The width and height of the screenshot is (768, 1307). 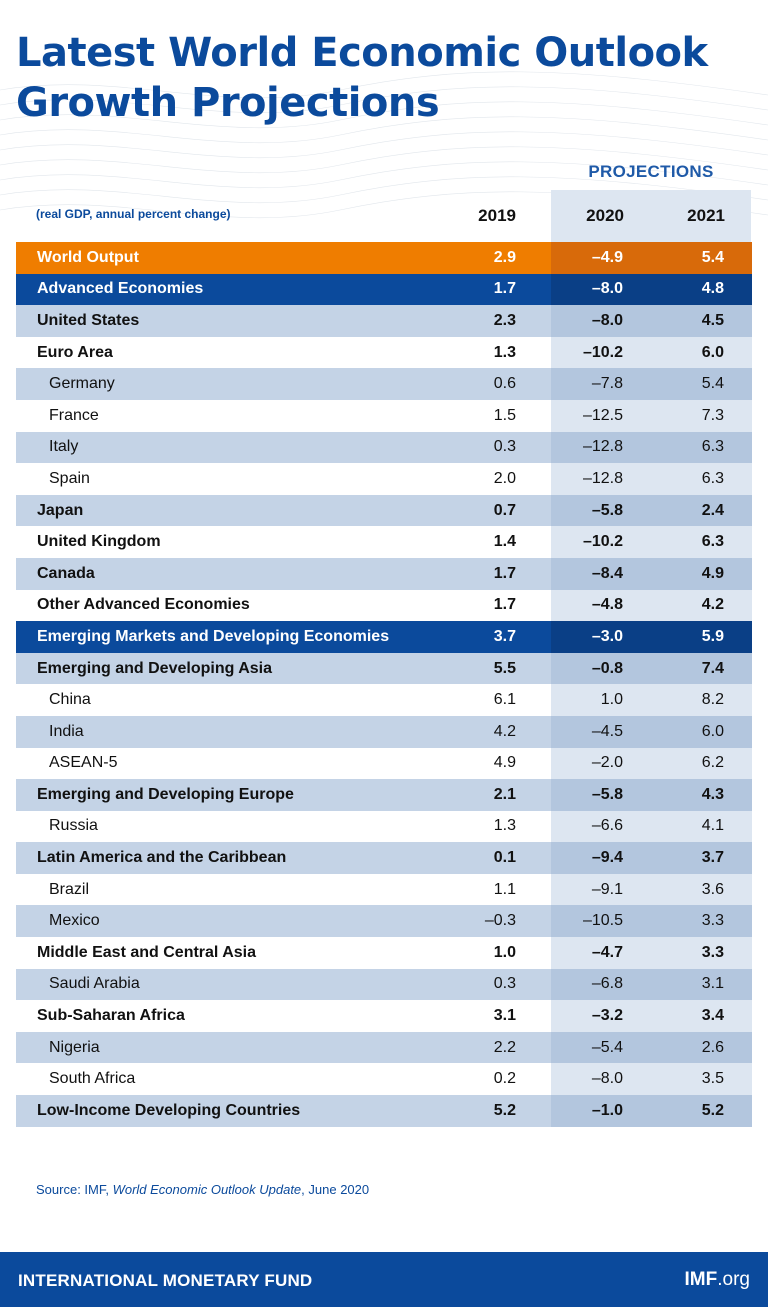 What do you see at coordinates (133, 214) in the screenshot?
I see `units-note: (real GDP, annual percent change)` at bounding box center [133, 214].